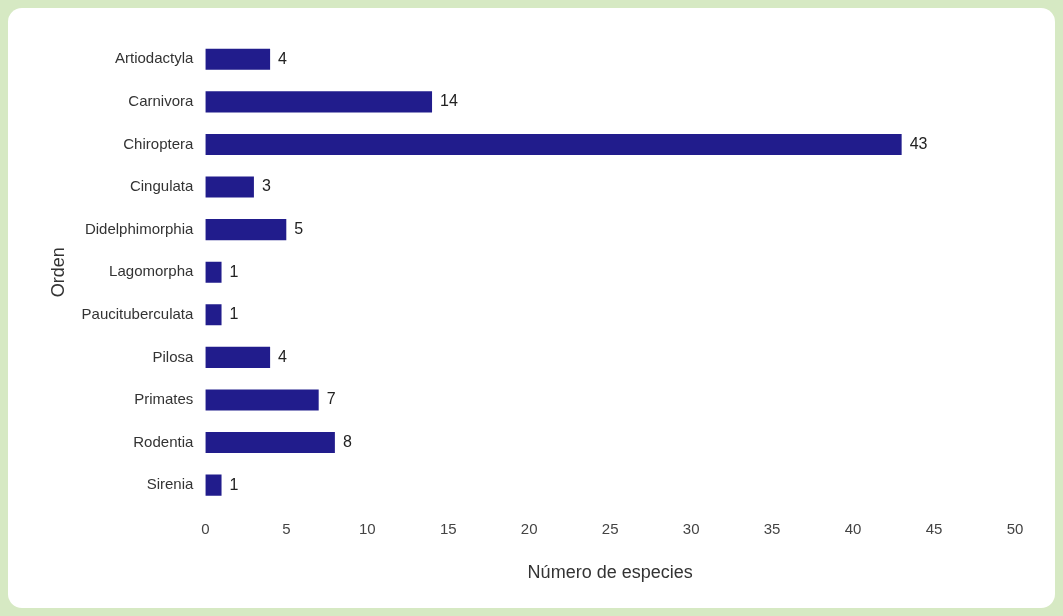 This screenshot has height=616, width=1063. I want to click on y-tick-label: Pilosa, so click(173, 356).